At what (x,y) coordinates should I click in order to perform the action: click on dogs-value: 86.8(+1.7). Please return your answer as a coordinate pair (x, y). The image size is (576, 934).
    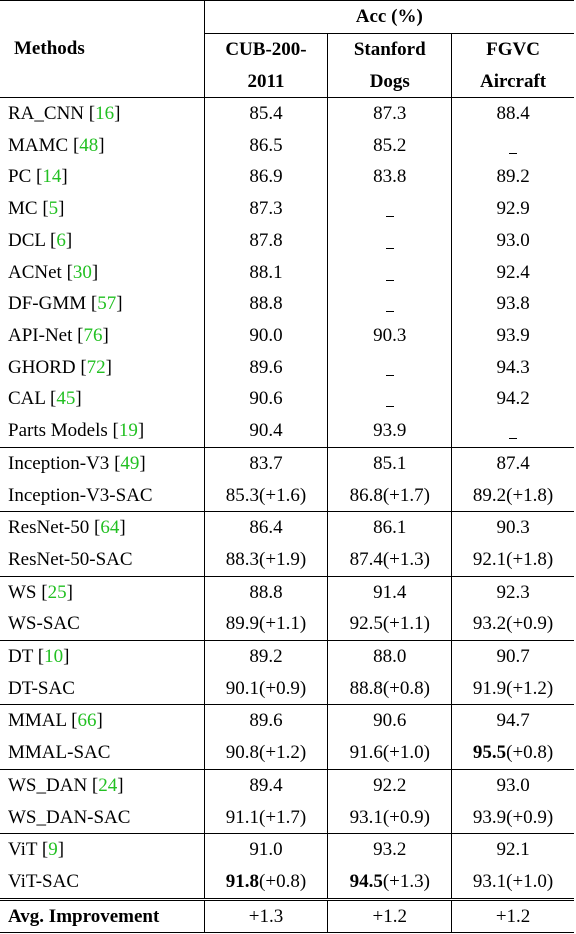
    Looking at the image, I should click on (389, 495).